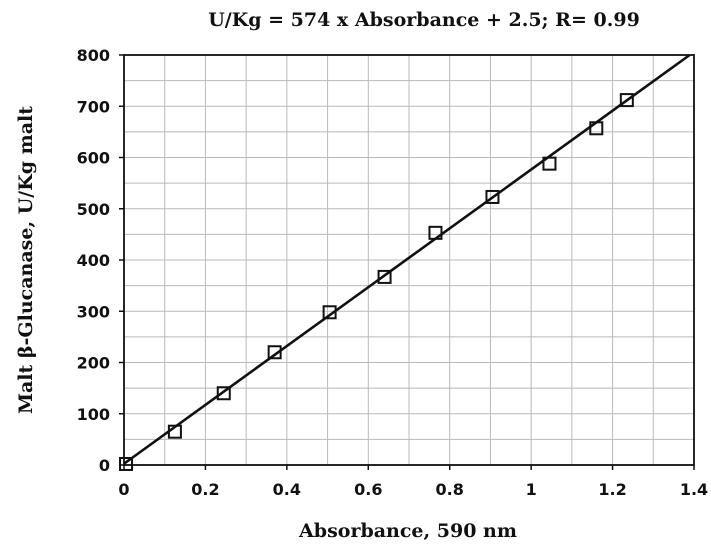  I want to click on y-tick-label: 100, so click(93, 414).